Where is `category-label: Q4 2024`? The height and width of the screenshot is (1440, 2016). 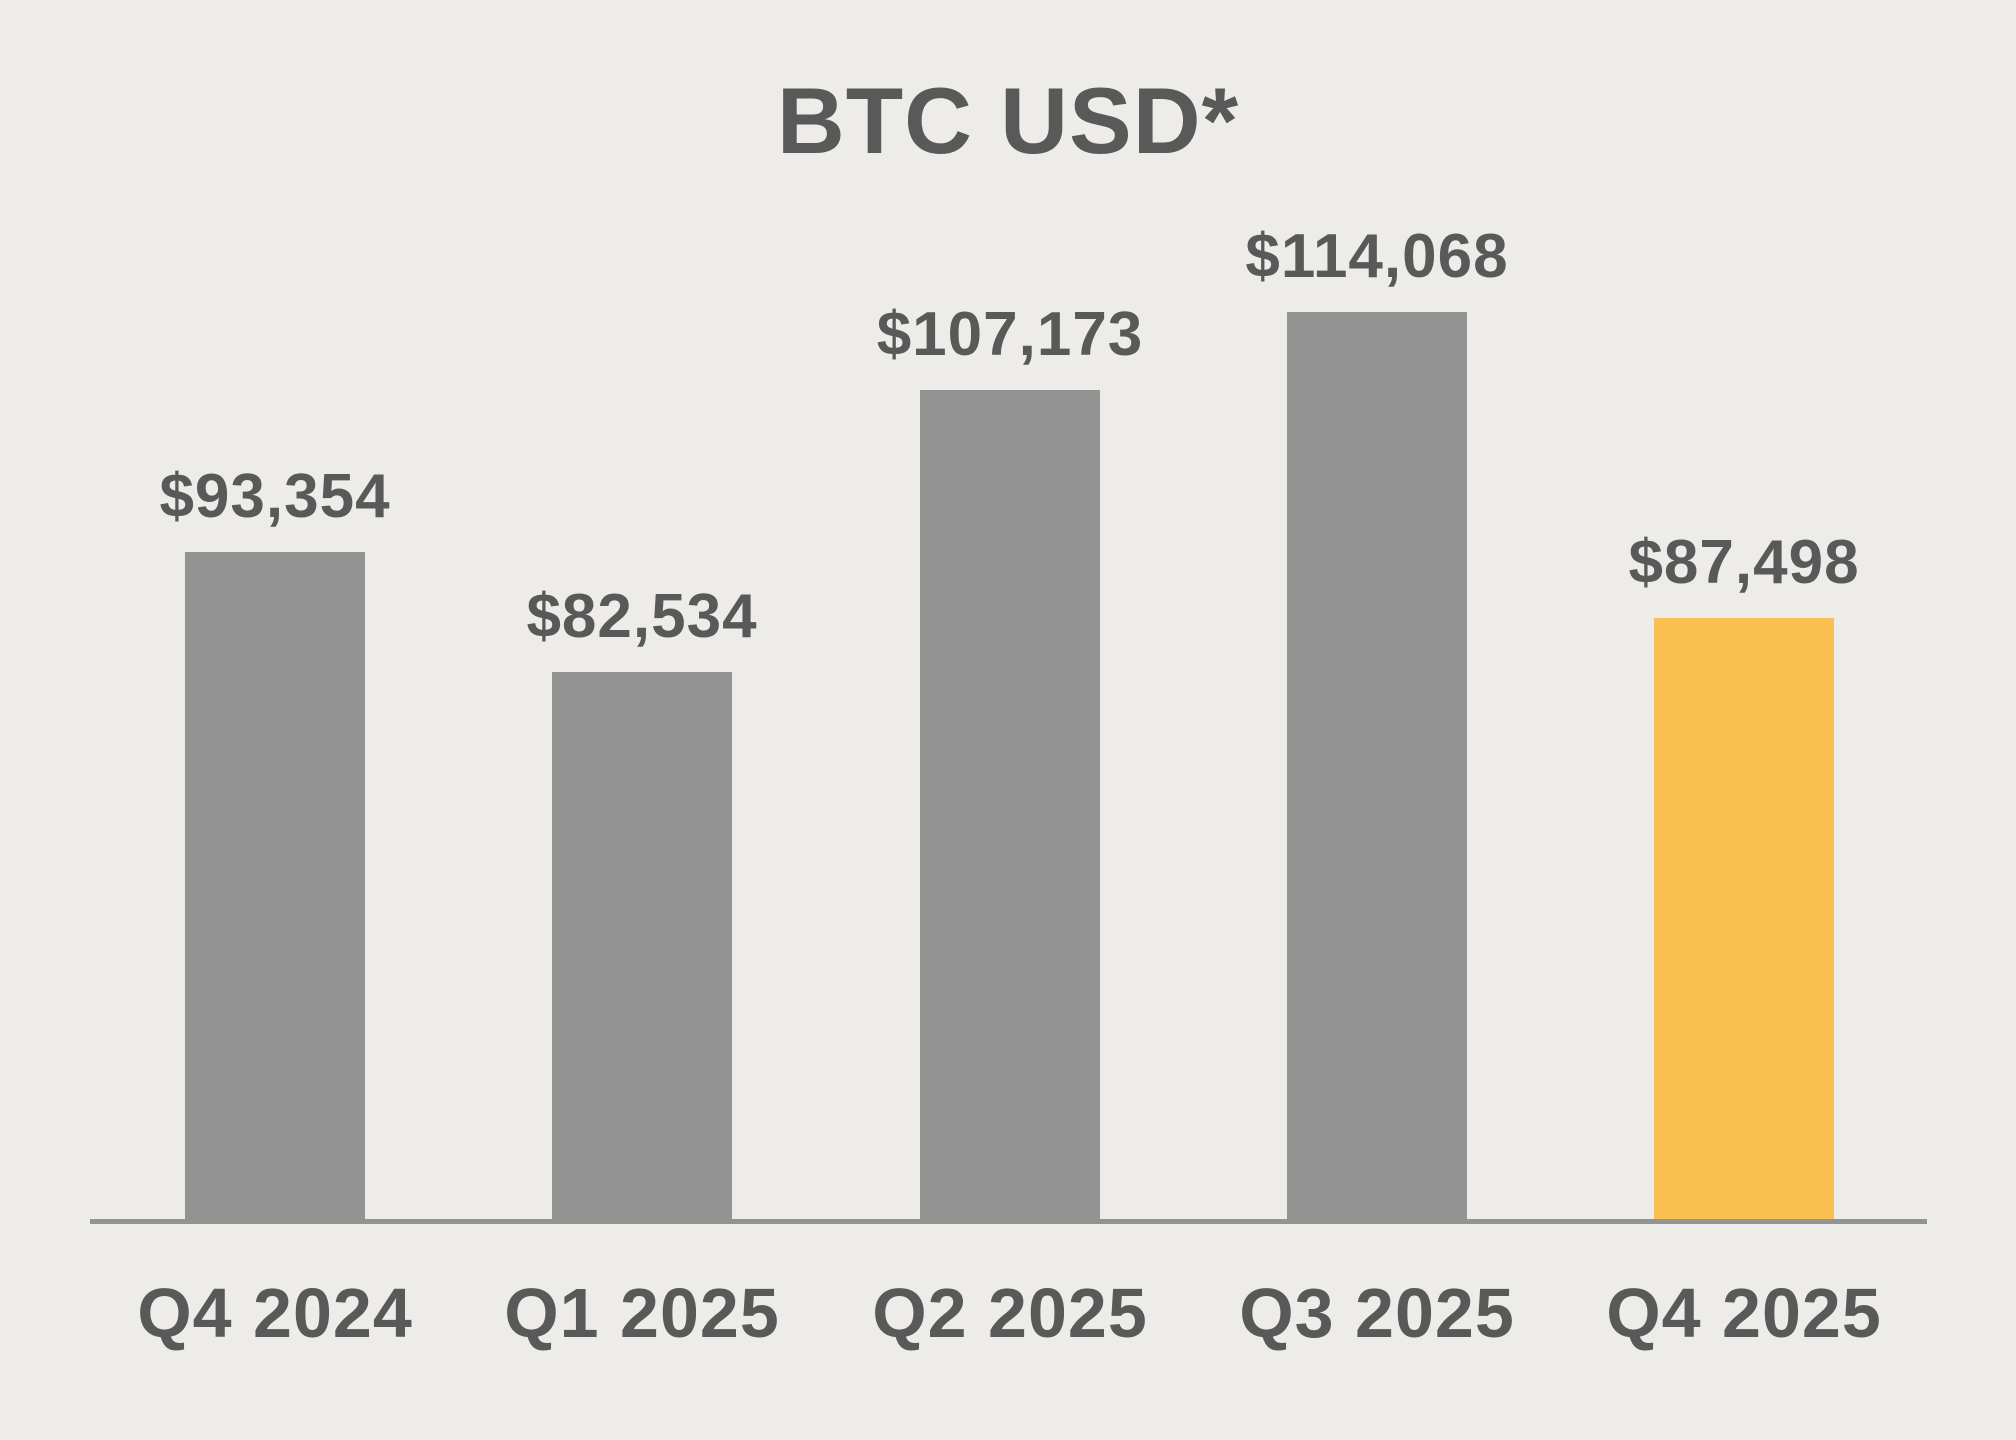 category-label: Q4 2024 is located at coordinates (275, 1313).